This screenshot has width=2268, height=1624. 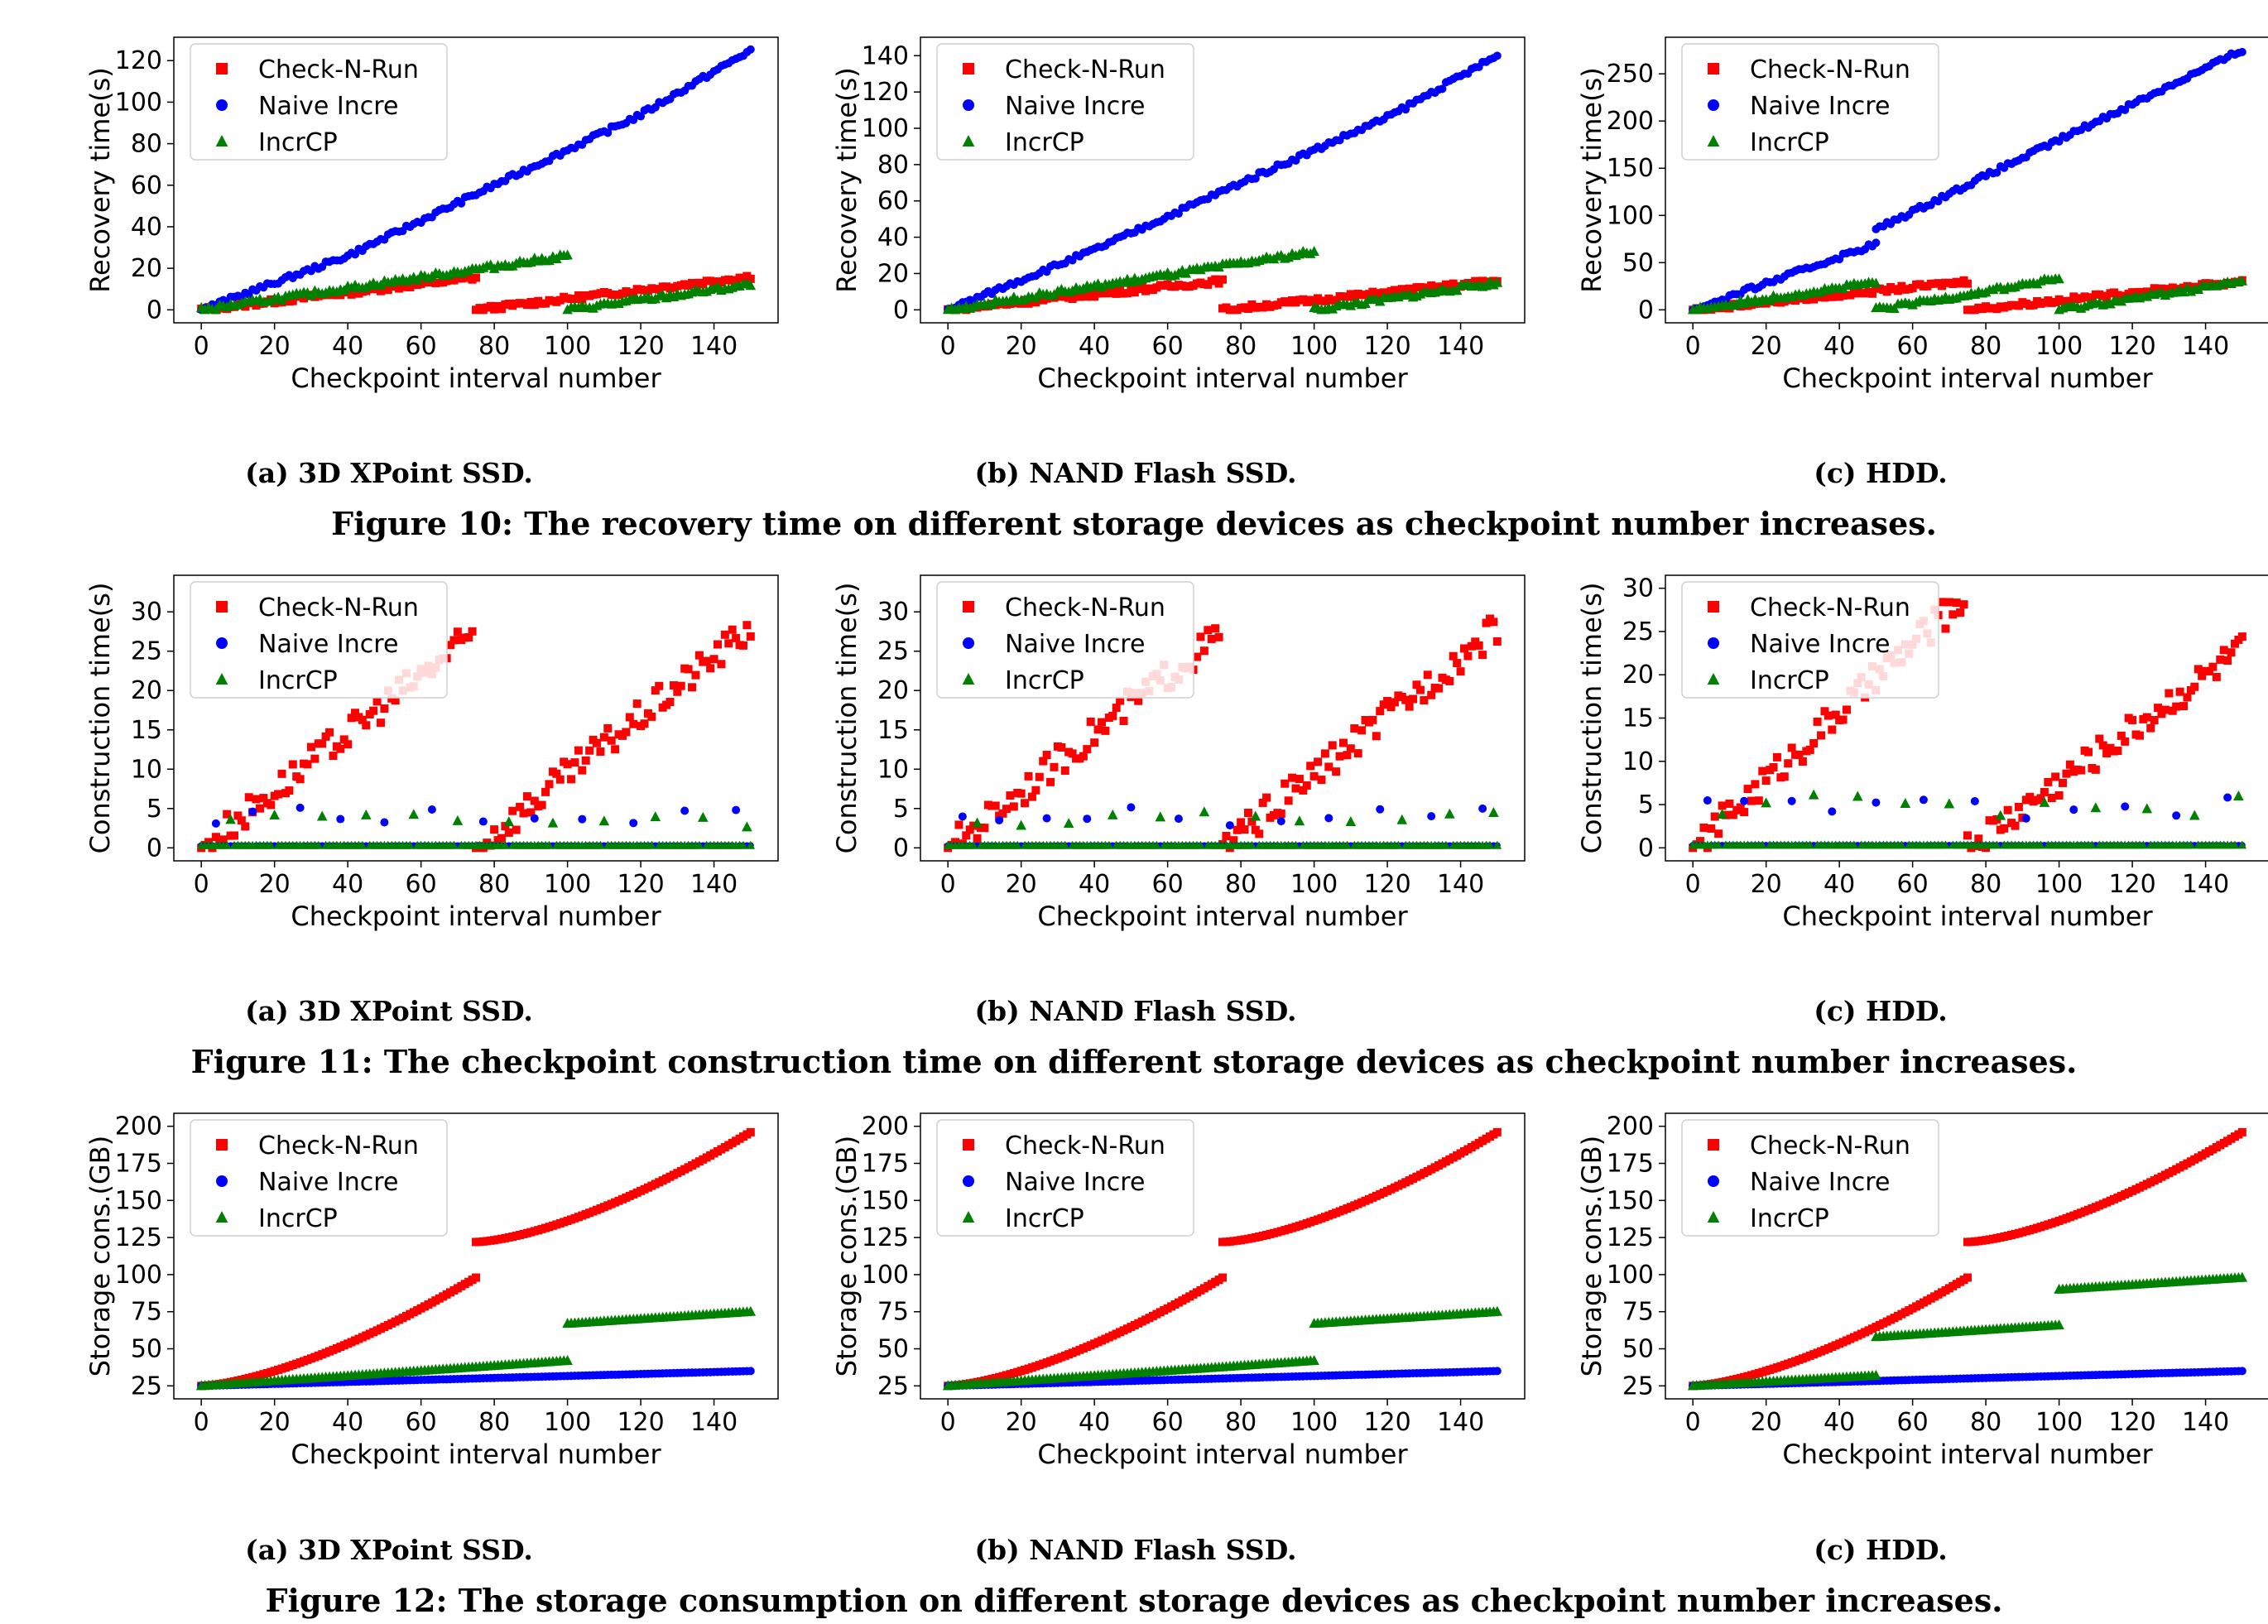 What do you see at coordinates (1968, 725) in the screenshot?
I see `plot-area` at bounding box center [1968, 725].